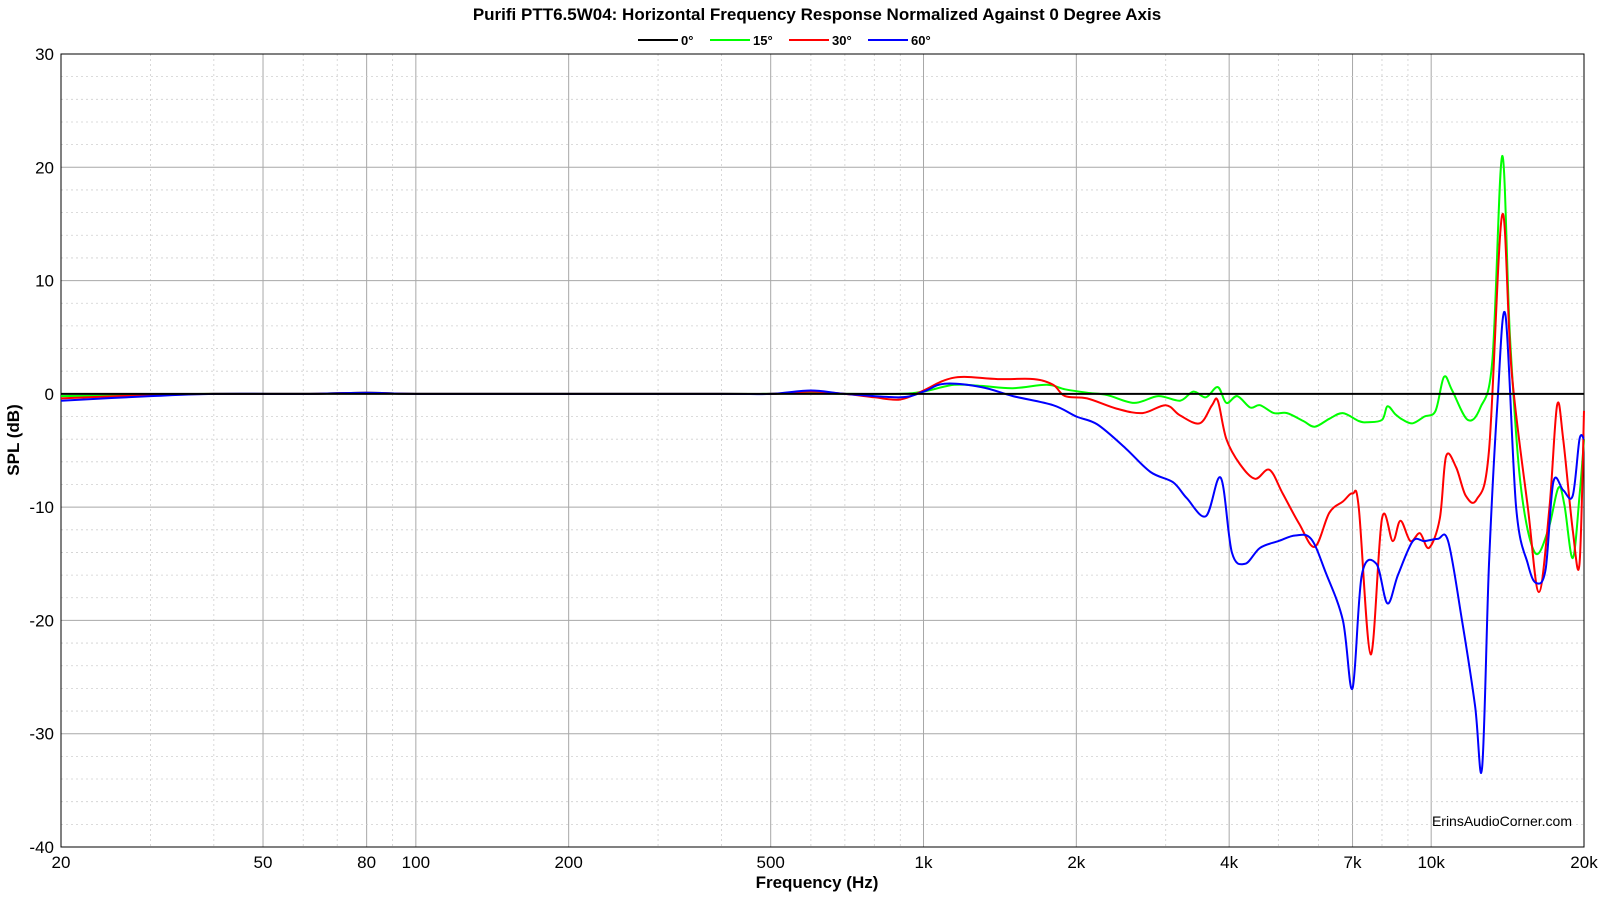 The height and width of the screenshot is (900, 1600). I want to click on y-tick-label: 30, so click(44, 54).